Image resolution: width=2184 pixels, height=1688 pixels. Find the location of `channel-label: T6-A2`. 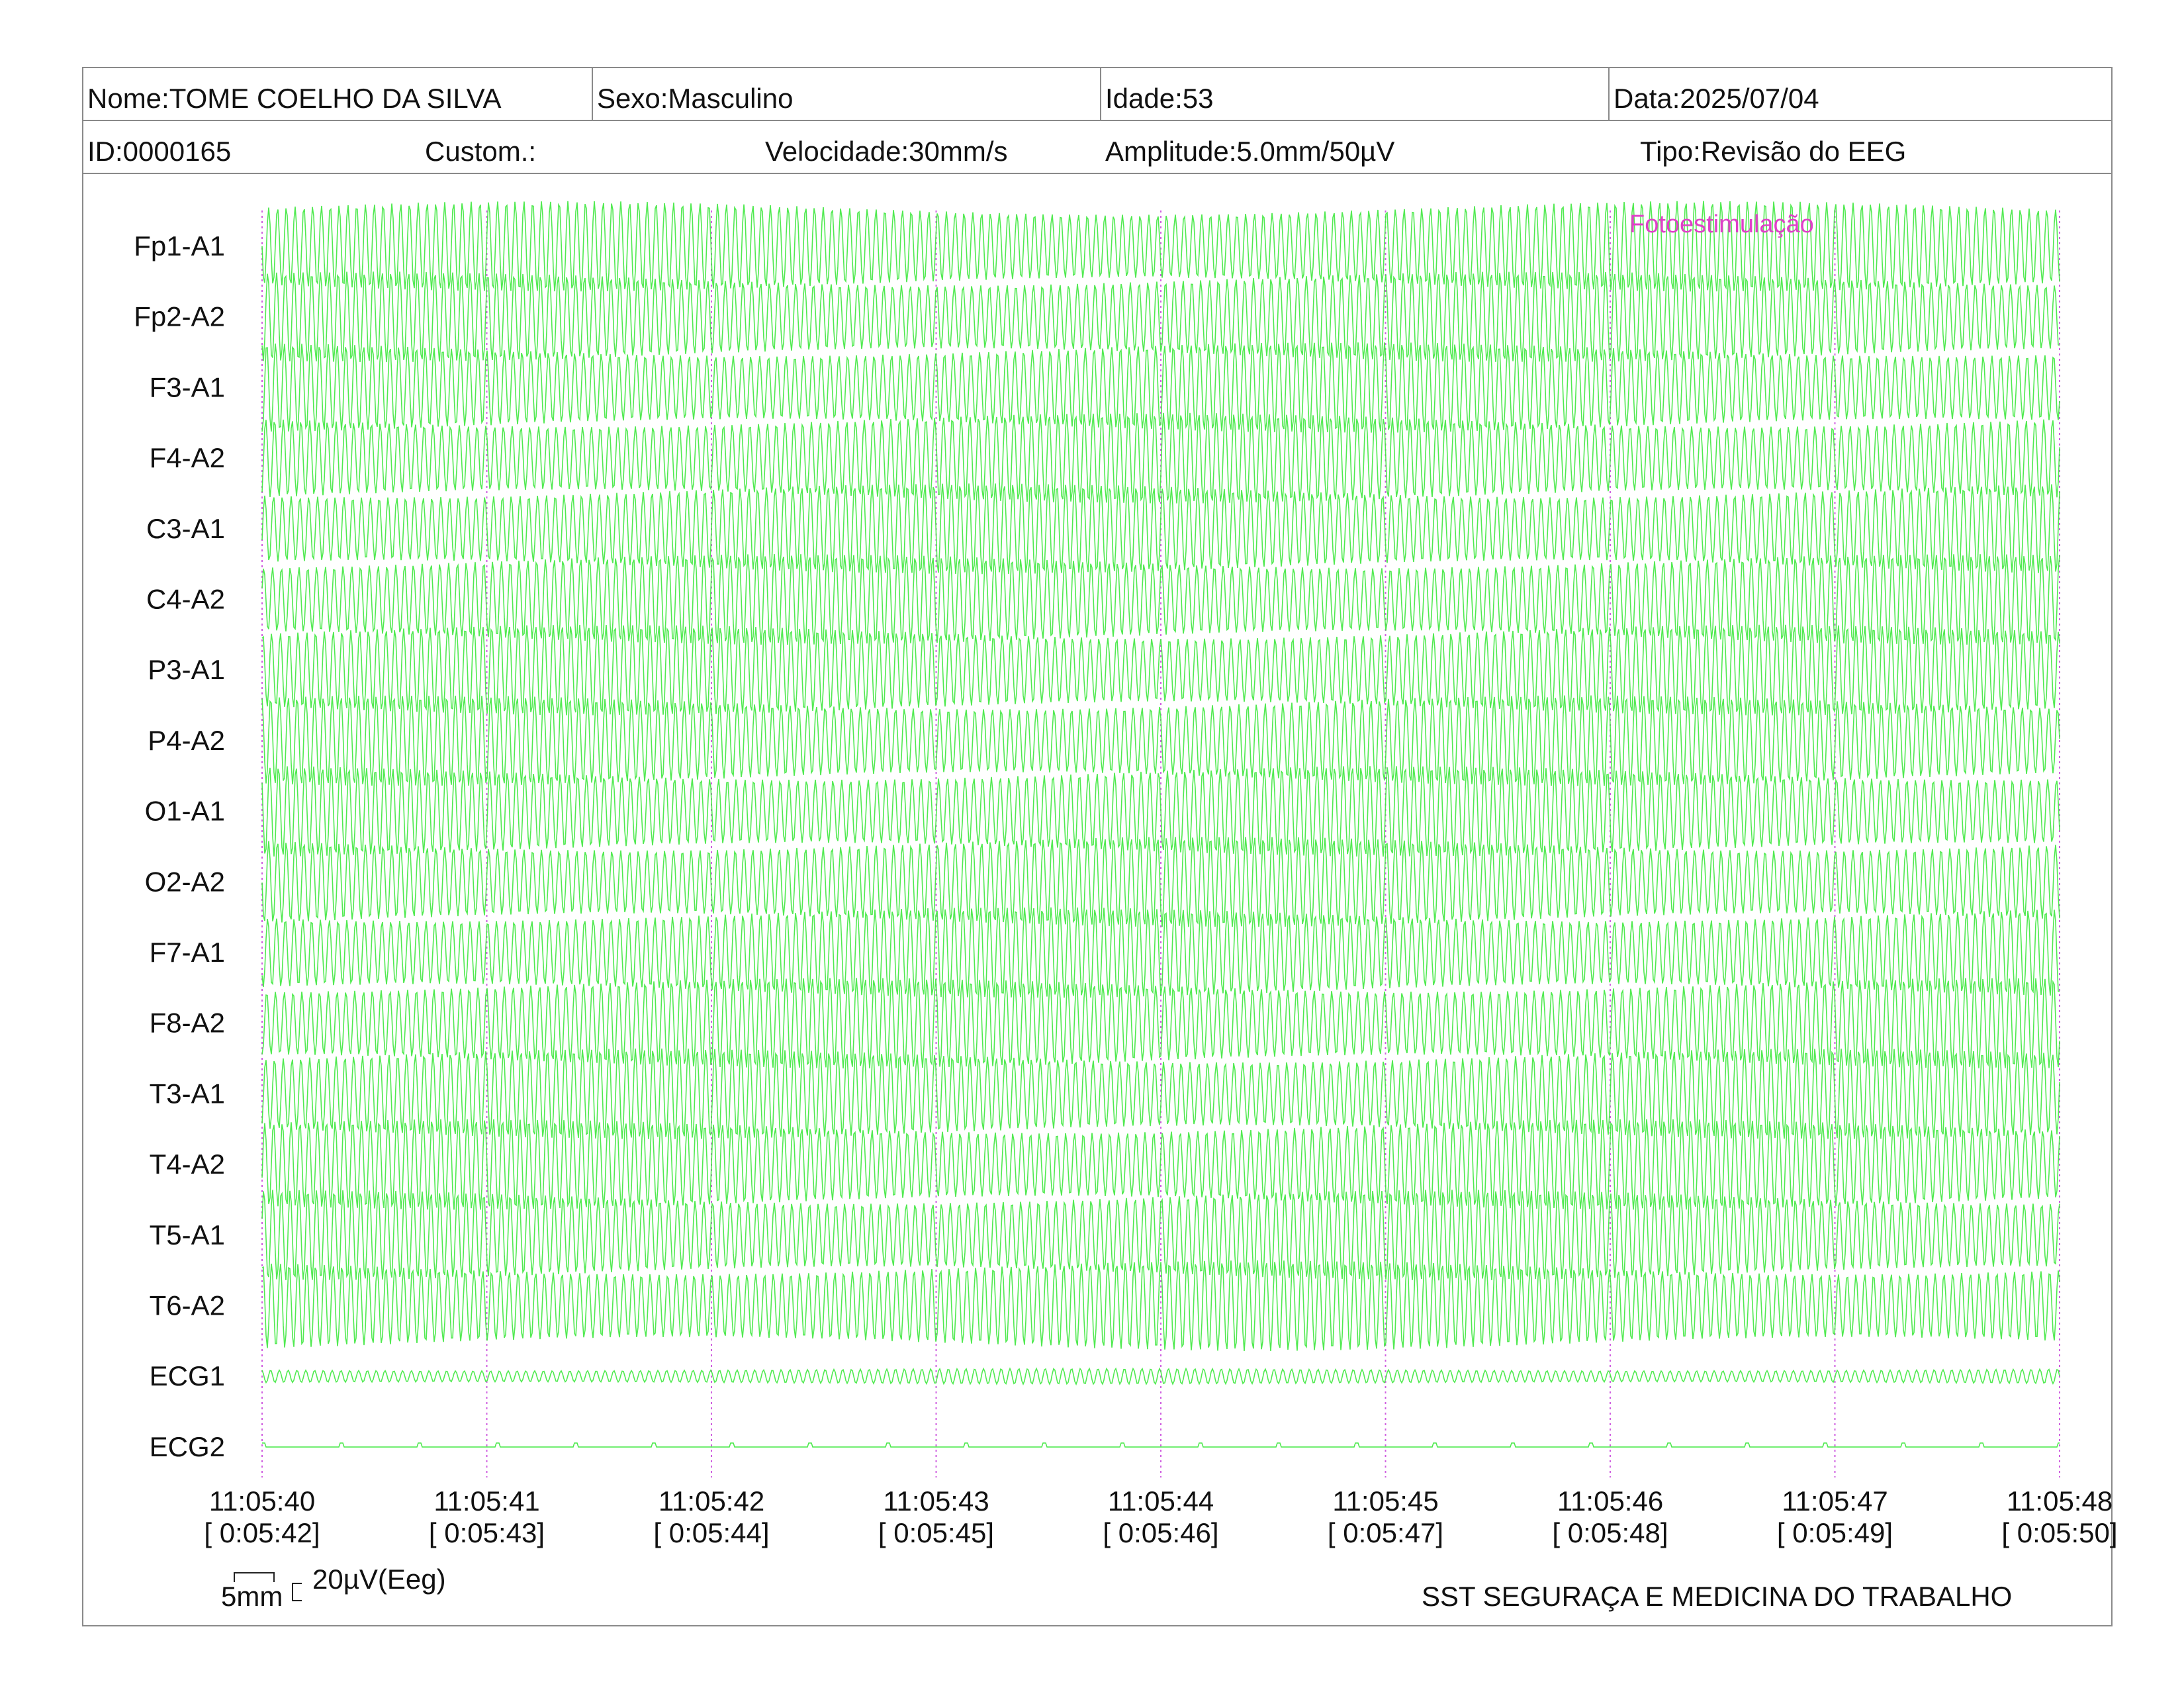

channel-label: T6-A2 is located at coordinates (187, 1305).